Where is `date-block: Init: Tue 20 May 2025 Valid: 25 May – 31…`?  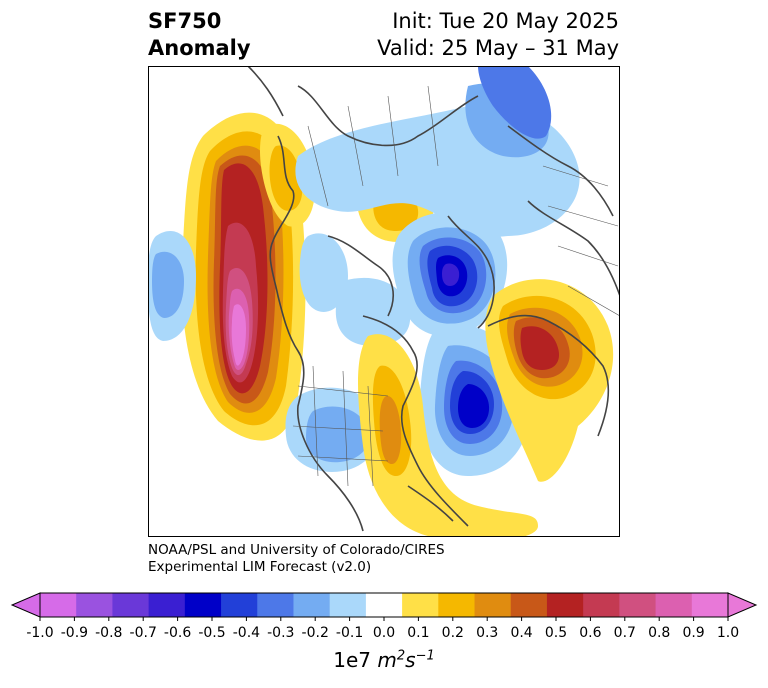
date-block: Init: Tue 20 May 2025 Valid: 25 May – 31… is located at coordinates (498, 35).